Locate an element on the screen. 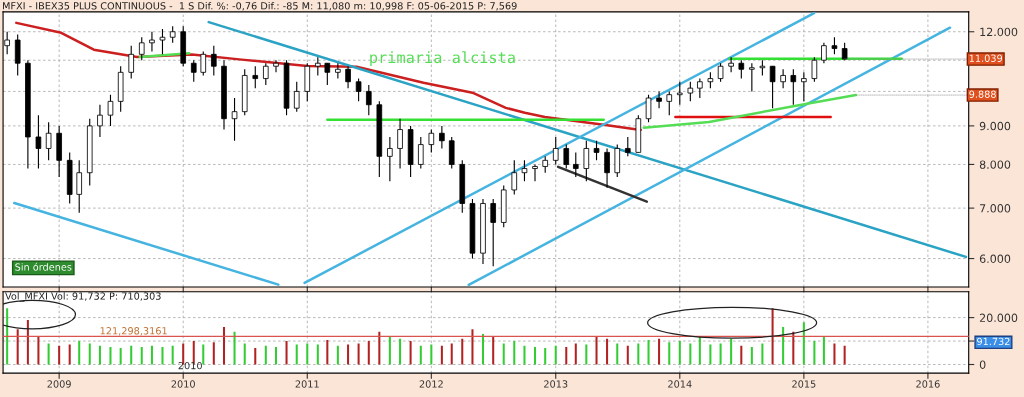 The height and width of the screenshot is (397, 1024). y-tick-label: 7.000 is located at coordinates (995, 208).